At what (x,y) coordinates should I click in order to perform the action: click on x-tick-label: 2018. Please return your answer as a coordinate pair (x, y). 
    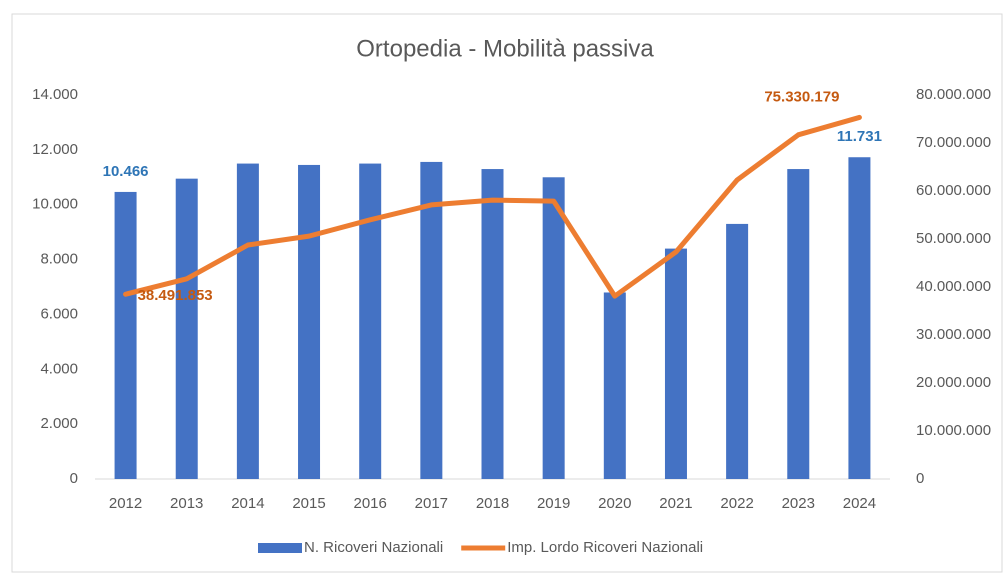
    Looking at the image, I should click on (492, 503).